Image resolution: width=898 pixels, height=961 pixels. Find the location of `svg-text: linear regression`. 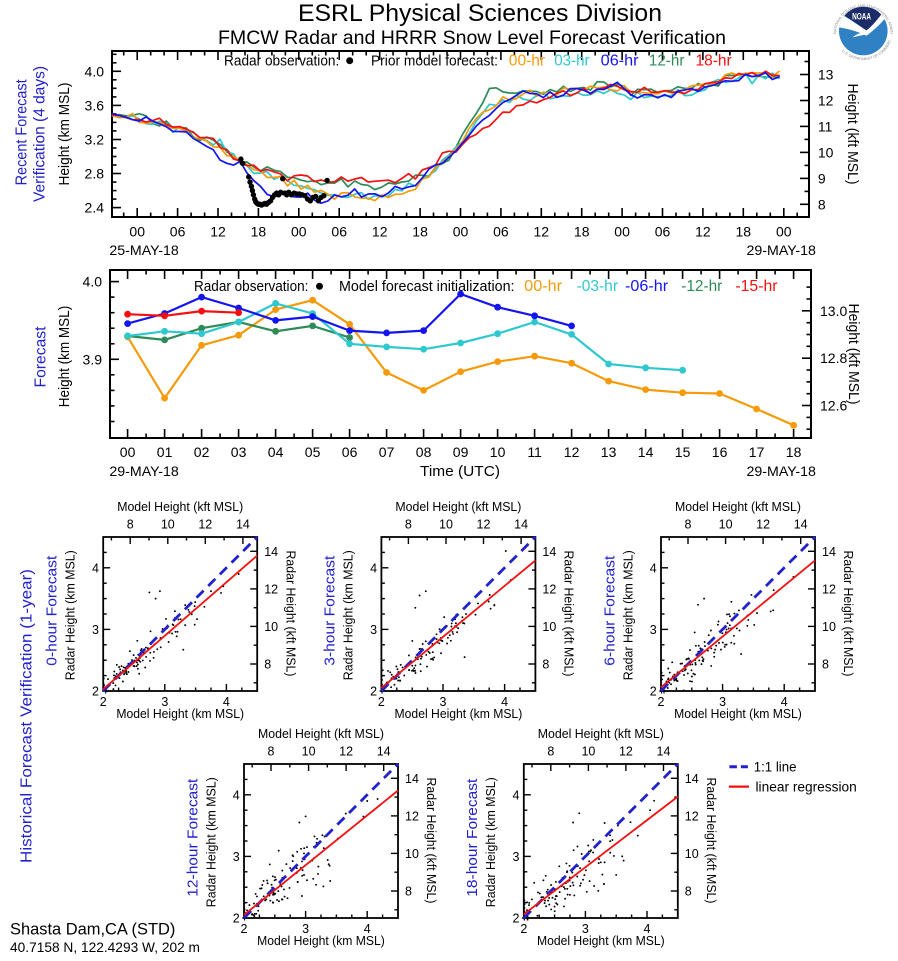

svg-text: linear regression is located at coordinates (806, 787).